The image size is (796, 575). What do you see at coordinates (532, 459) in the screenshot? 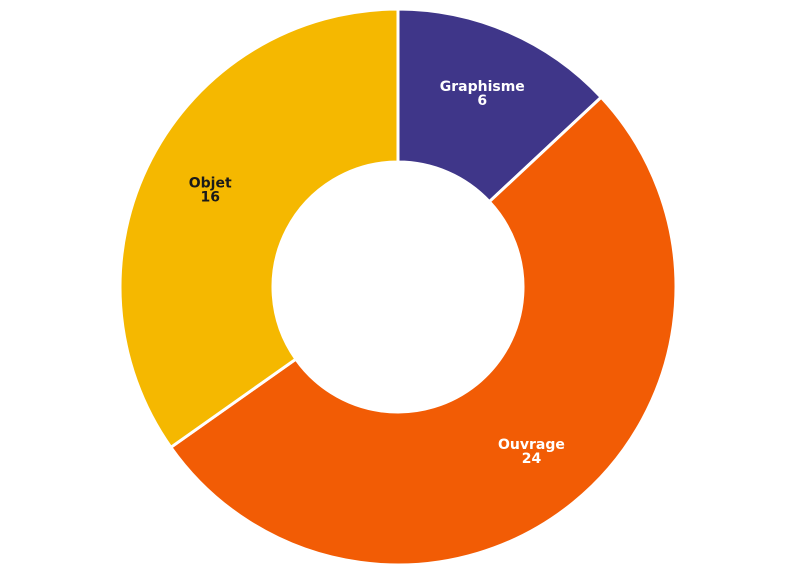
I see `slice-value-ouvrage: 24` at bounding box center [532, 459].